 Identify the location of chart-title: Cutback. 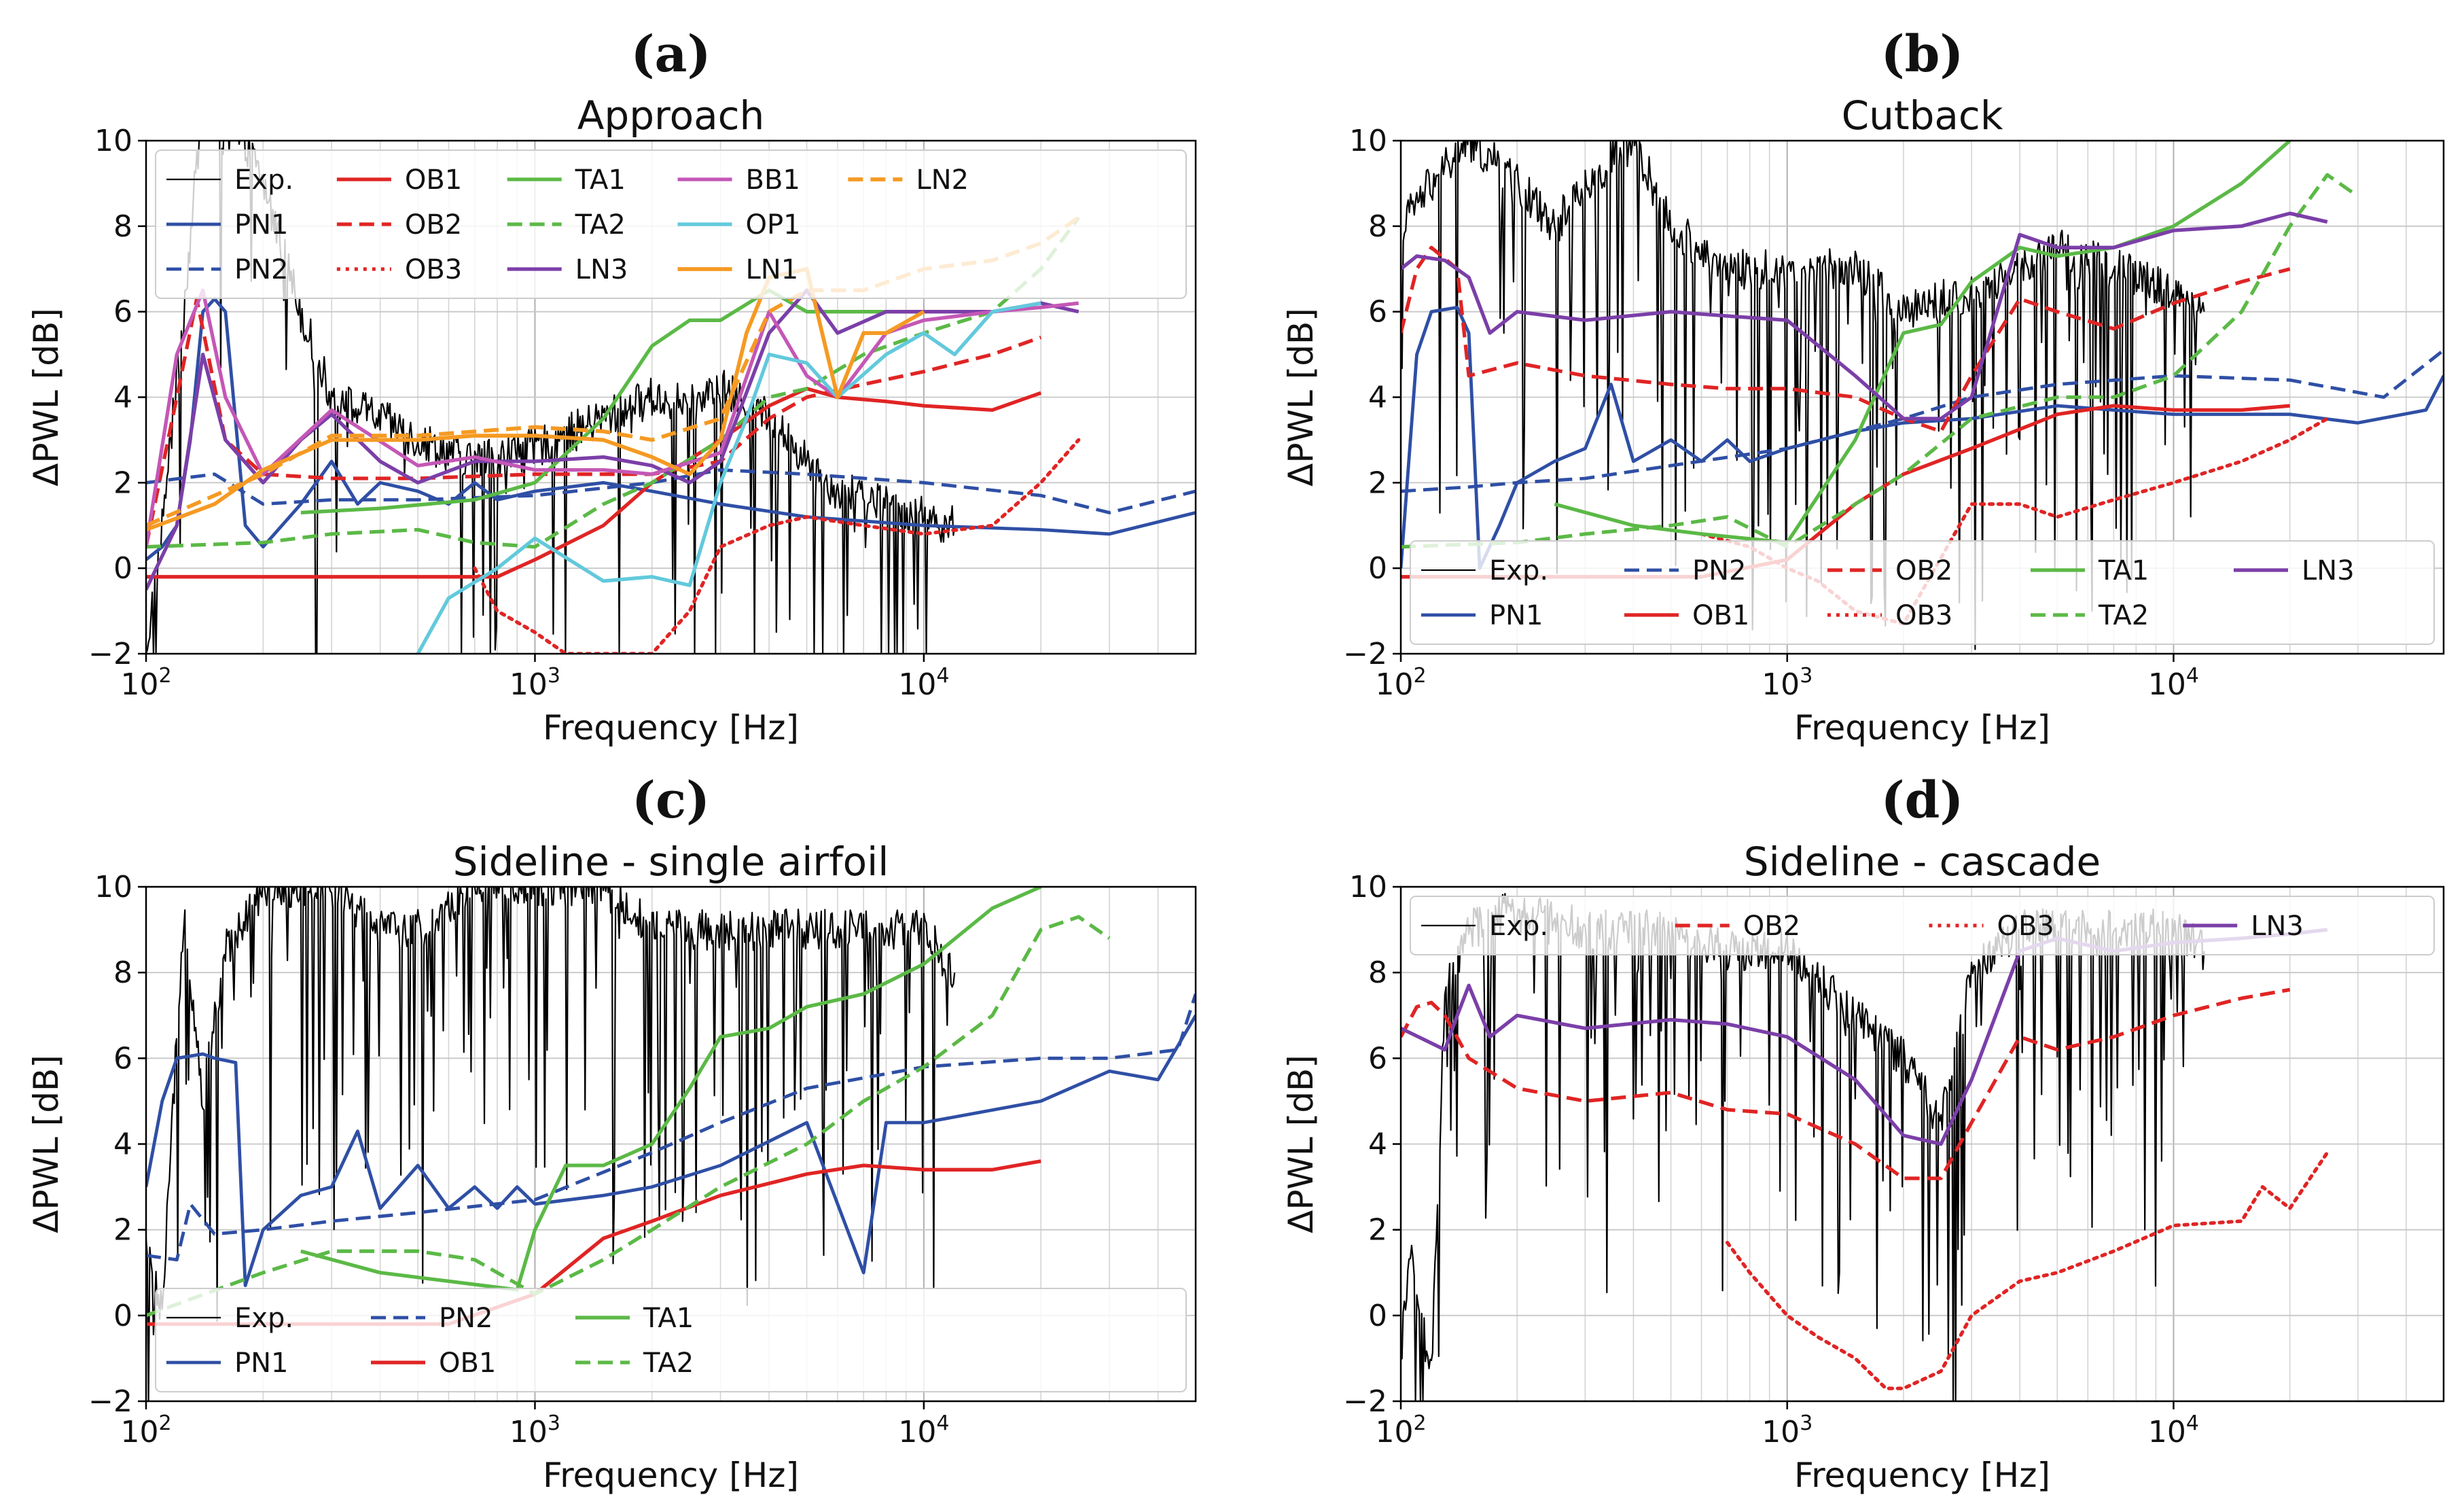
(1922, 115).